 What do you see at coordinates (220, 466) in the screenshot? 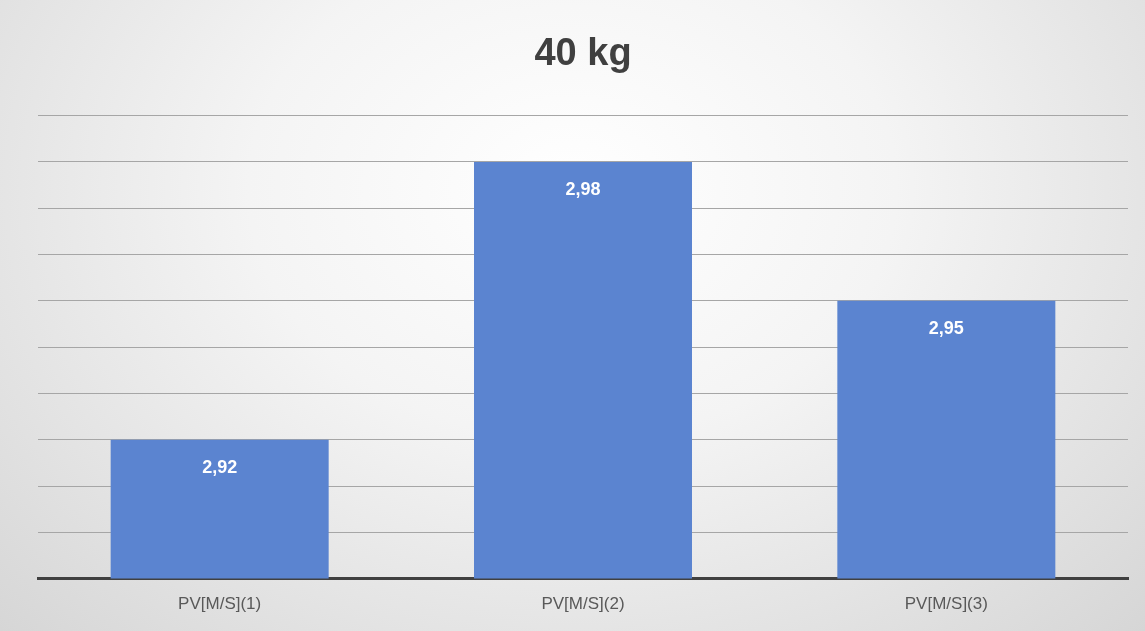
I see `data-label: 2,92` at bounding box center [220, 466].